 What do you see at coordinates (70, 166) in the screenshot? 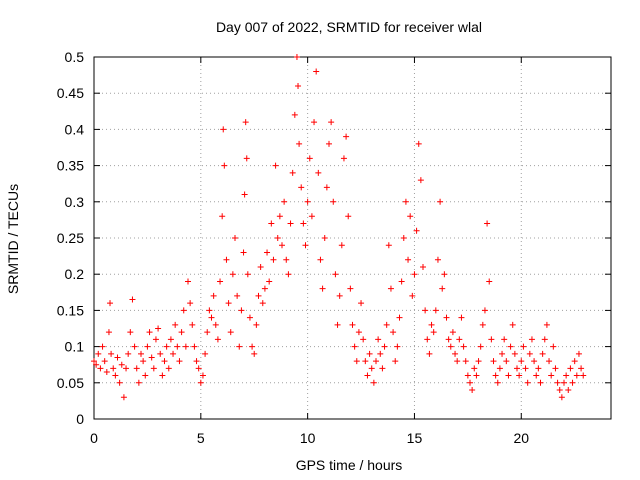
I see `y-tick-label: 0.35` at bounding box center [70, 166].